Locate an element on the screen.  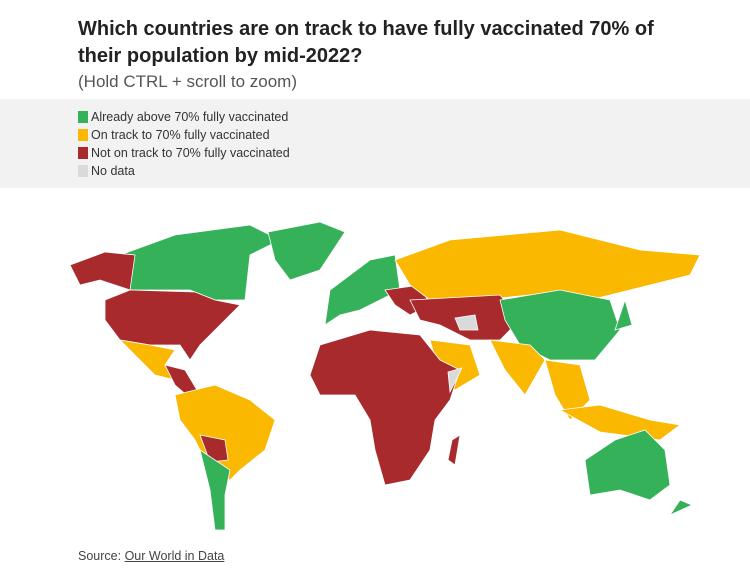
greenland is located at coordinates (306, 251).